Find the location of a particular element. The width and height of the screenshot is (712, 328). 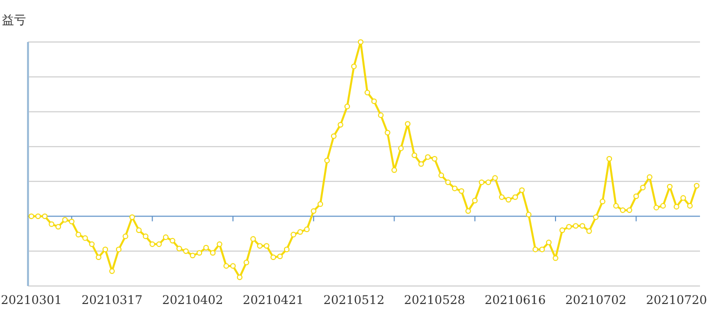

x-tick-label: 20210528 is located at coordinates (435, 300).